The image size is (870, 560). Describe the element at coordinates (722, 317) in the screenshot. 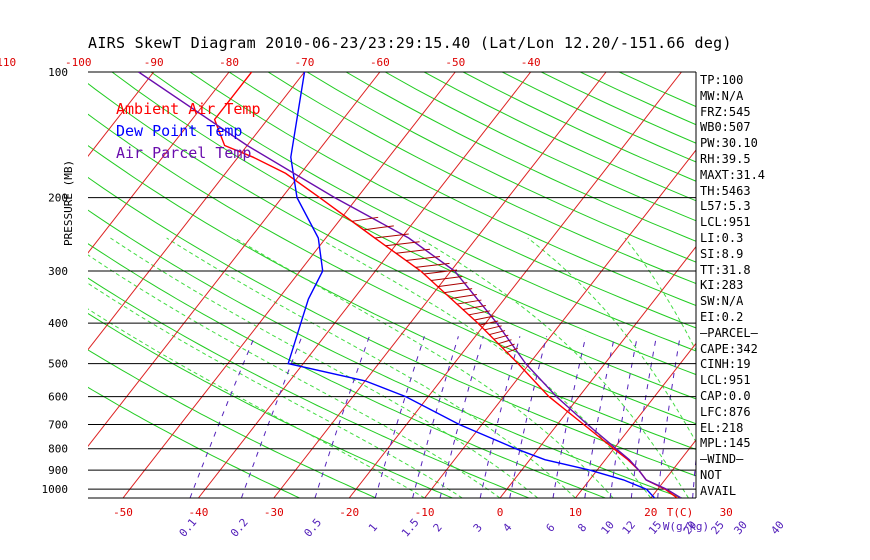

I see `index-item: EI:0.2` at that location.